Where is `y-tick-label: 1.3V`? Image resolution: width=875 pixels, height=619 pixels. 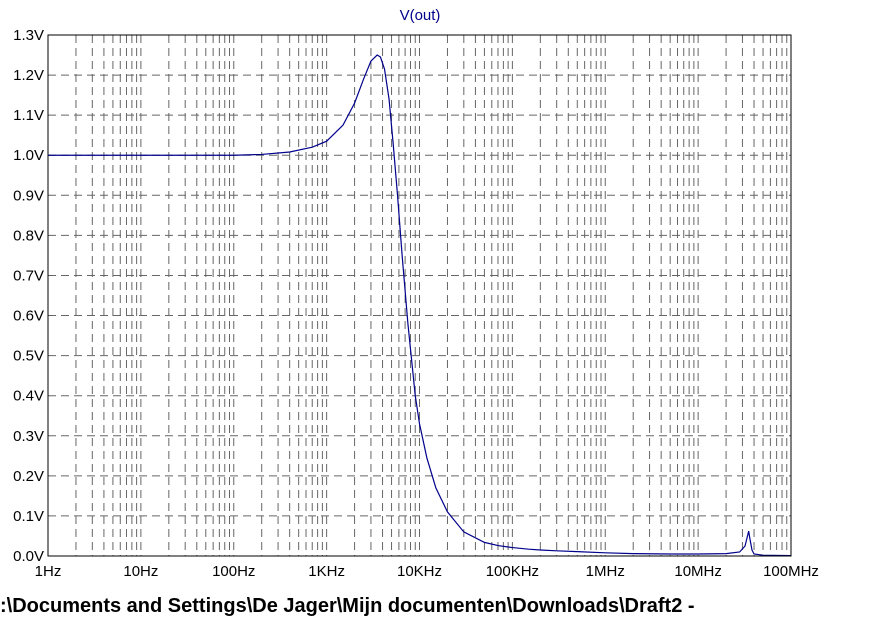
y-tick-label: 1.3V is located at coordinates (28, 35).